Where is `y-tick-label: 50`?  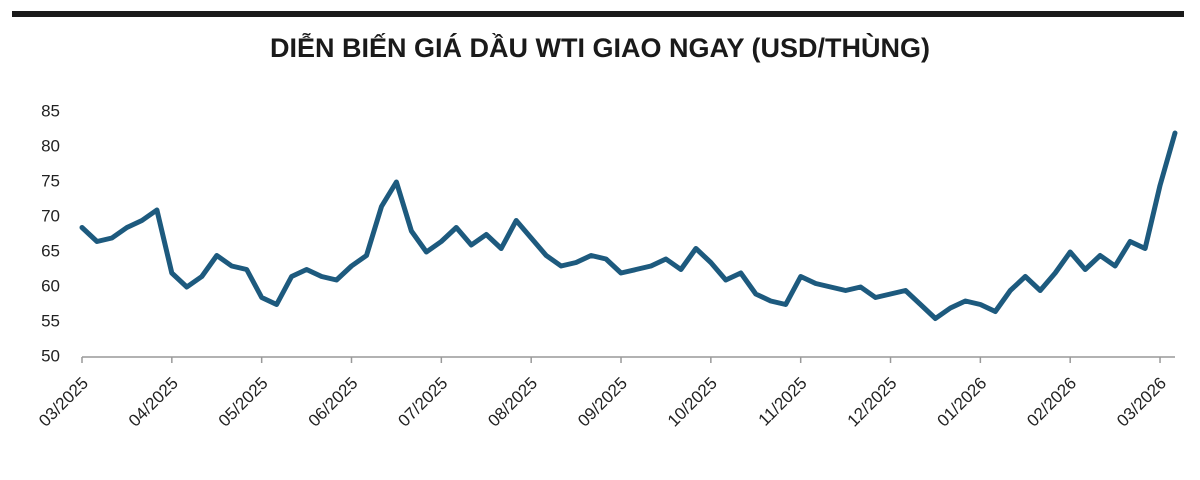
y-tick-label: 50 is located at coordinates (50, 355).